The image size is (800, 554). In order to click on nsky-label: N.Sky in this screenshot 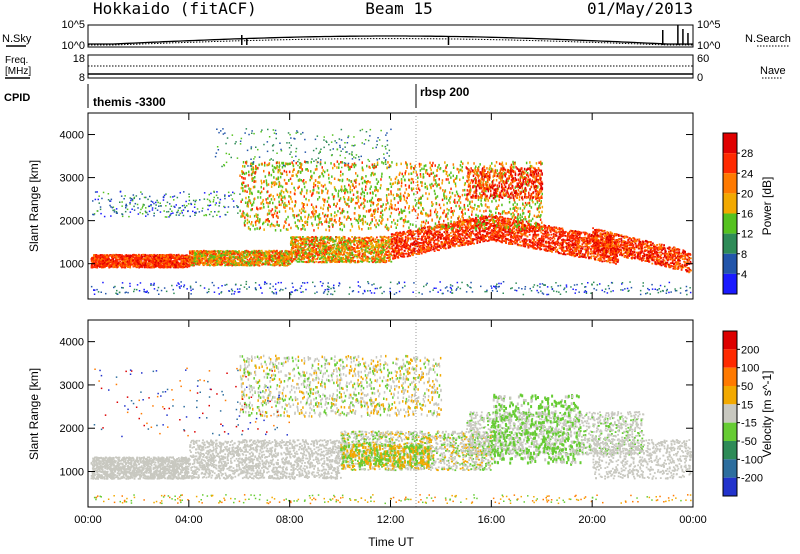, I will do `click(17, 39)`.